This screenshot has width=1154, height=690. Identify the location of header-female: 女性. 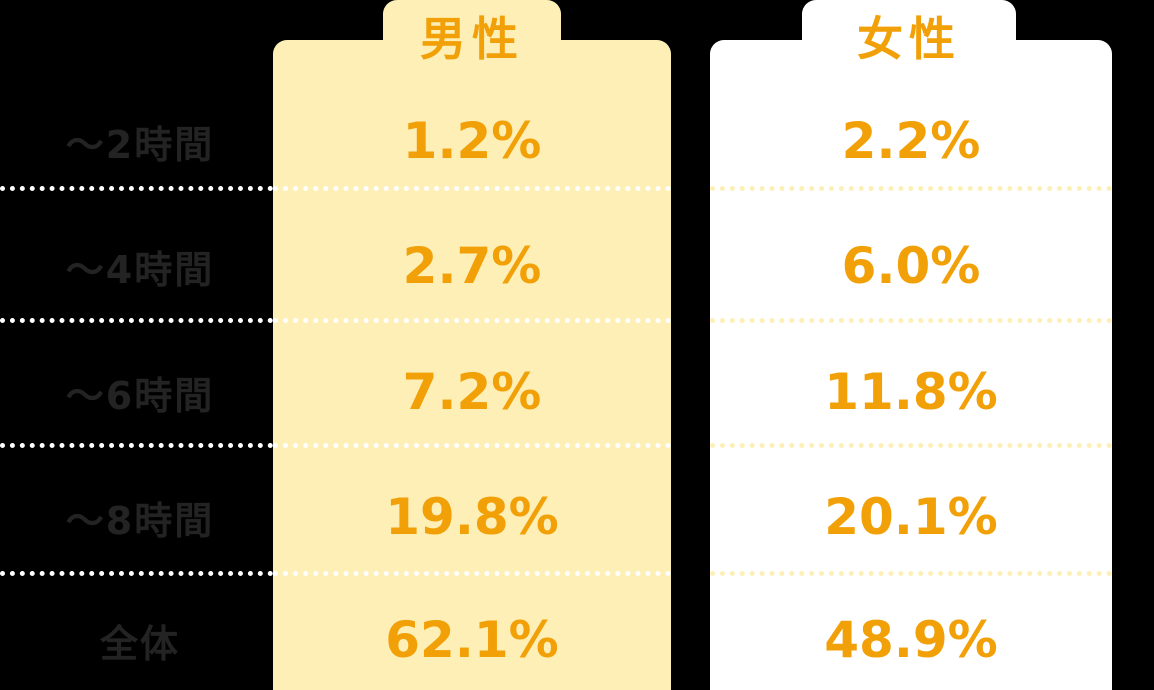
(909, 36).